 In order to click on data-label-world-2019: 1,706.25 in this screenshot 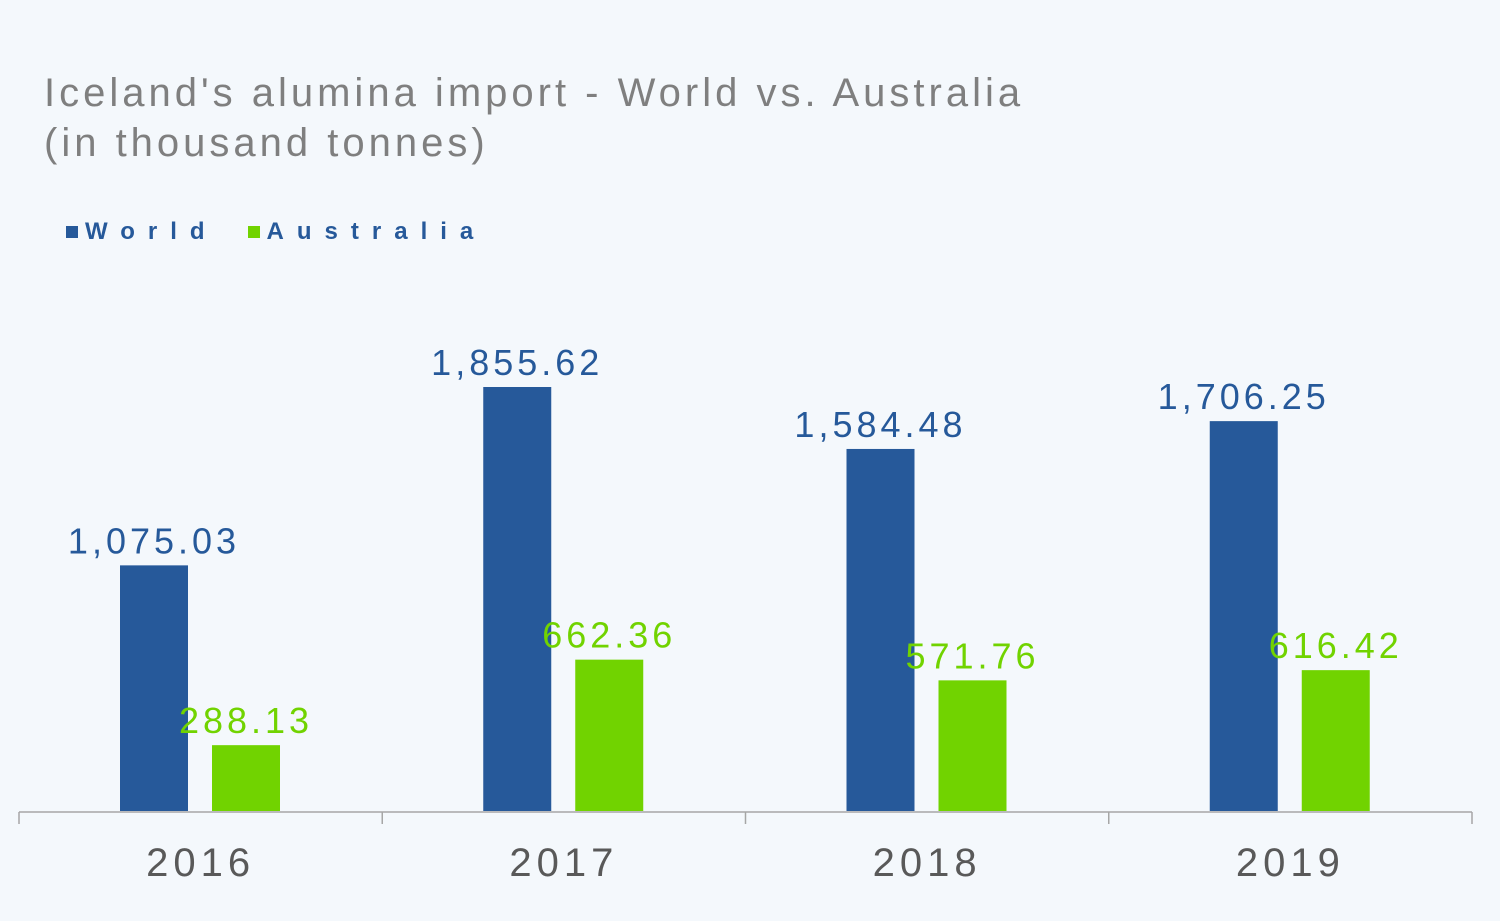, I will do `click(1244, 396)`.